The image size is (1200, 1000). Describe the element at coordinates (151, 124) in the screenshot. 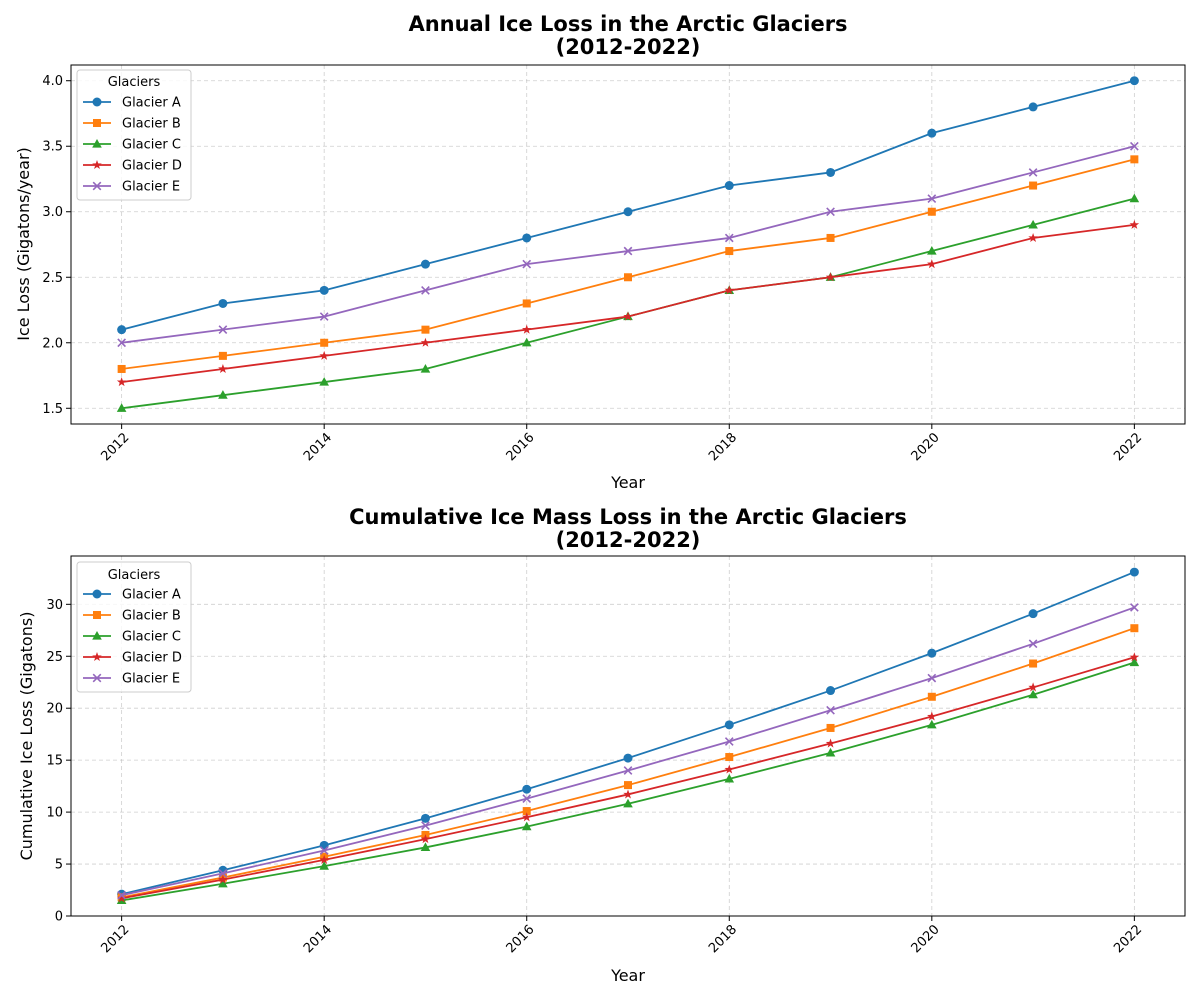

I see `legend-label: Glacier B` at that location.